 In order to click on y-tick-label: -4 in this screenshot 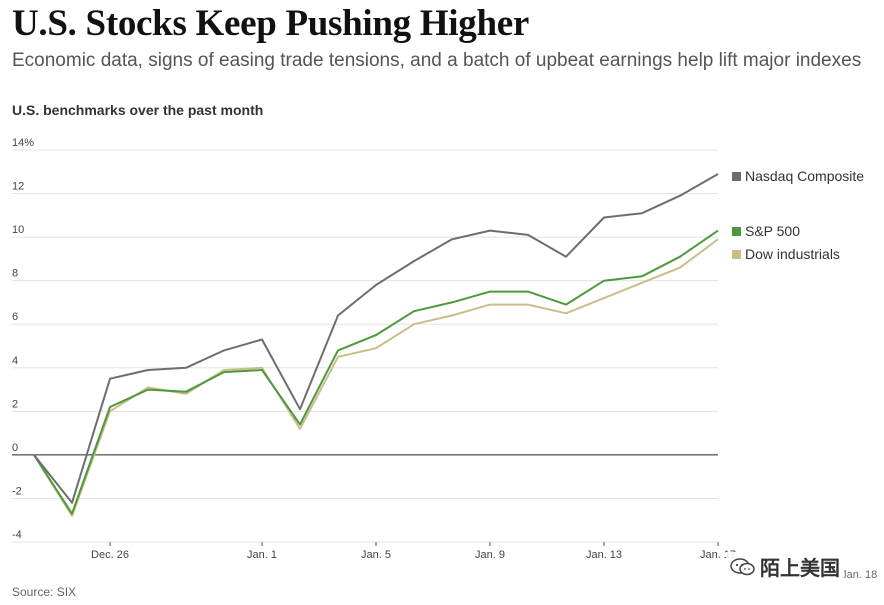, I will do `click(17, 535)`.